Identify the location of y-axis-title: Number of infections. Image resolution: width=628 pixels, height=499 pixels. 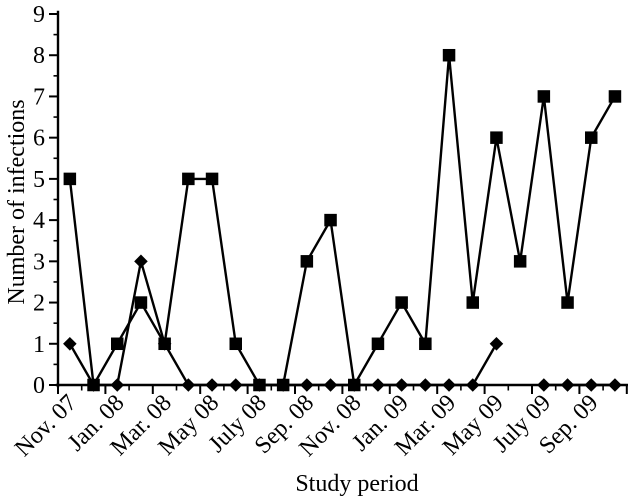
(17, 201).